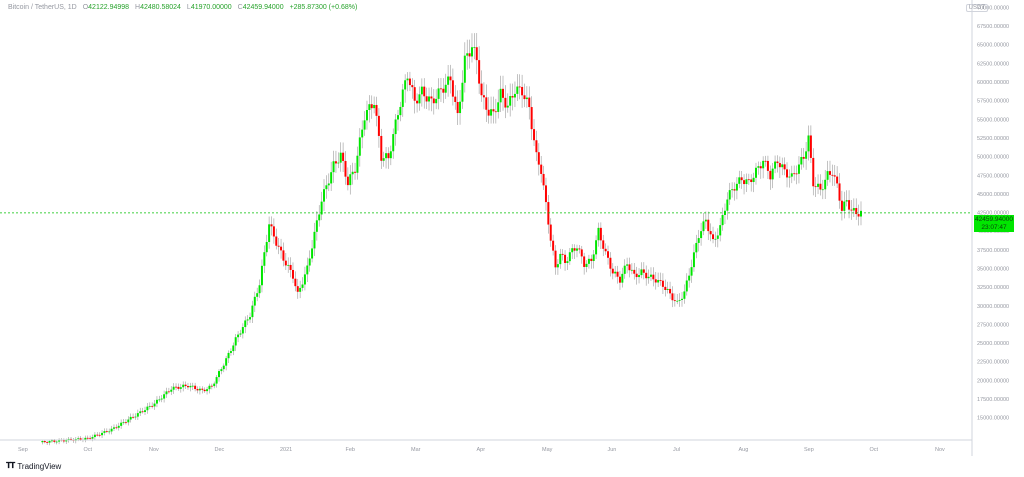 This screenshot has height=477, width=1024. What do you see at coordinates (976, 8) in the screenshot?
I see `currency-button: USDT` at bounding box center [976, 8].